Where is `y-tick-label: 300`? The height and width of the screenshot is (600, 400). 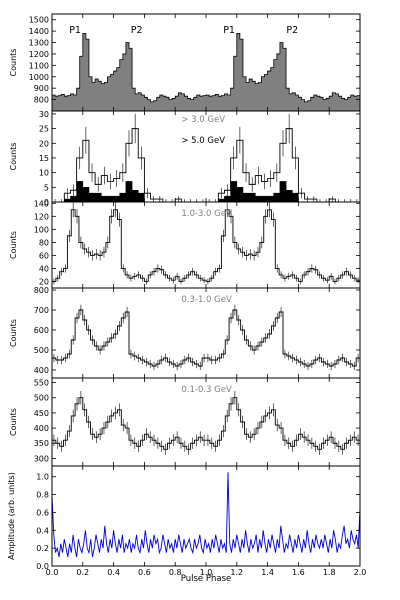 y-tick-label: 300 is located at coordinates (41, 458).